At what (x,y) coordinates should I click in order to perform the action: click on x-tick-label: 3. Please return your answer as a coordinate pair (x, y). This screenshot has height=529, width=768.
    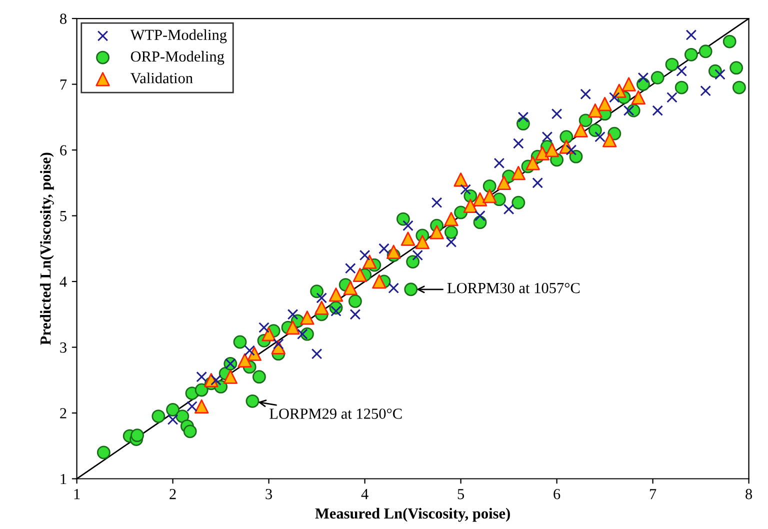
    Looking at the image, I should click on (269, 494).